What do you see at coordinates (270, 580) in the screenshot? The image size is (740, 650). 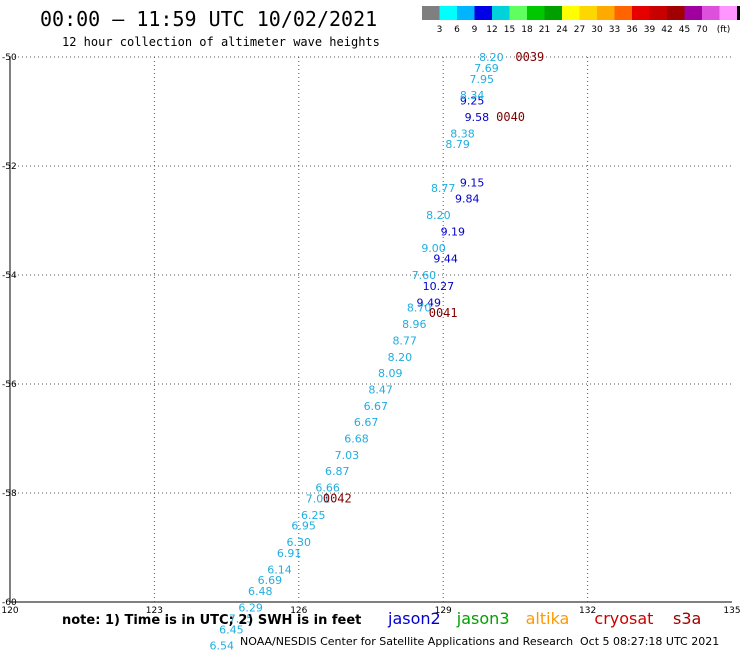 I see `wave-height-label: 6.69` at bounding box center [270, 580].